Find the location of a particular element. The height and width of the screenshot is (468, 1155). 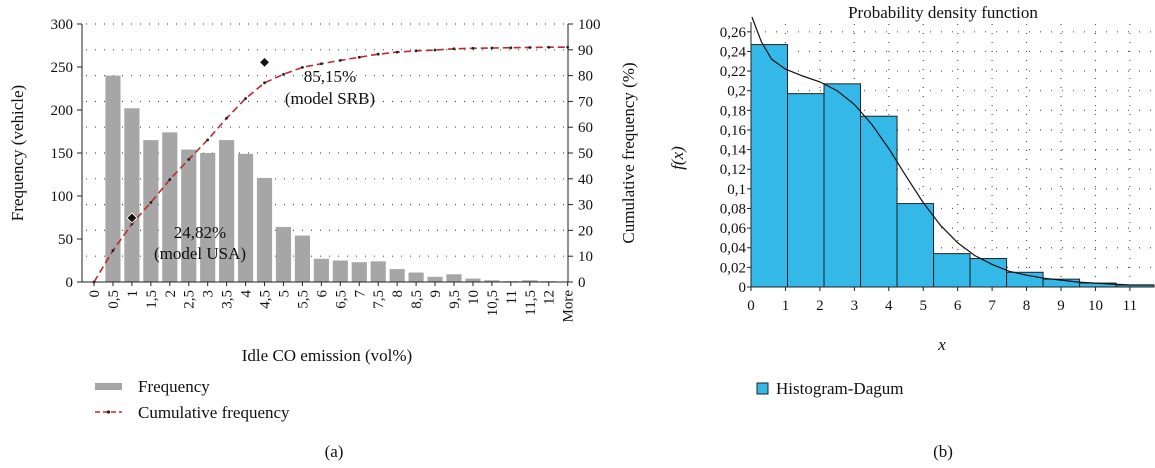

x-tick-label: 2,5 is located at coordinates (190, 299).